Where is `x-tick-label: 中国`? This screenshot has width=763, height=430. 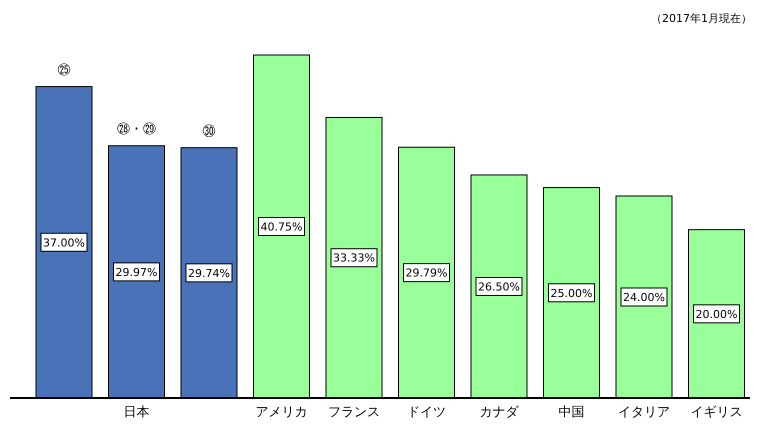
x-tick-label: 中国 is located at coordinates (571, 412).